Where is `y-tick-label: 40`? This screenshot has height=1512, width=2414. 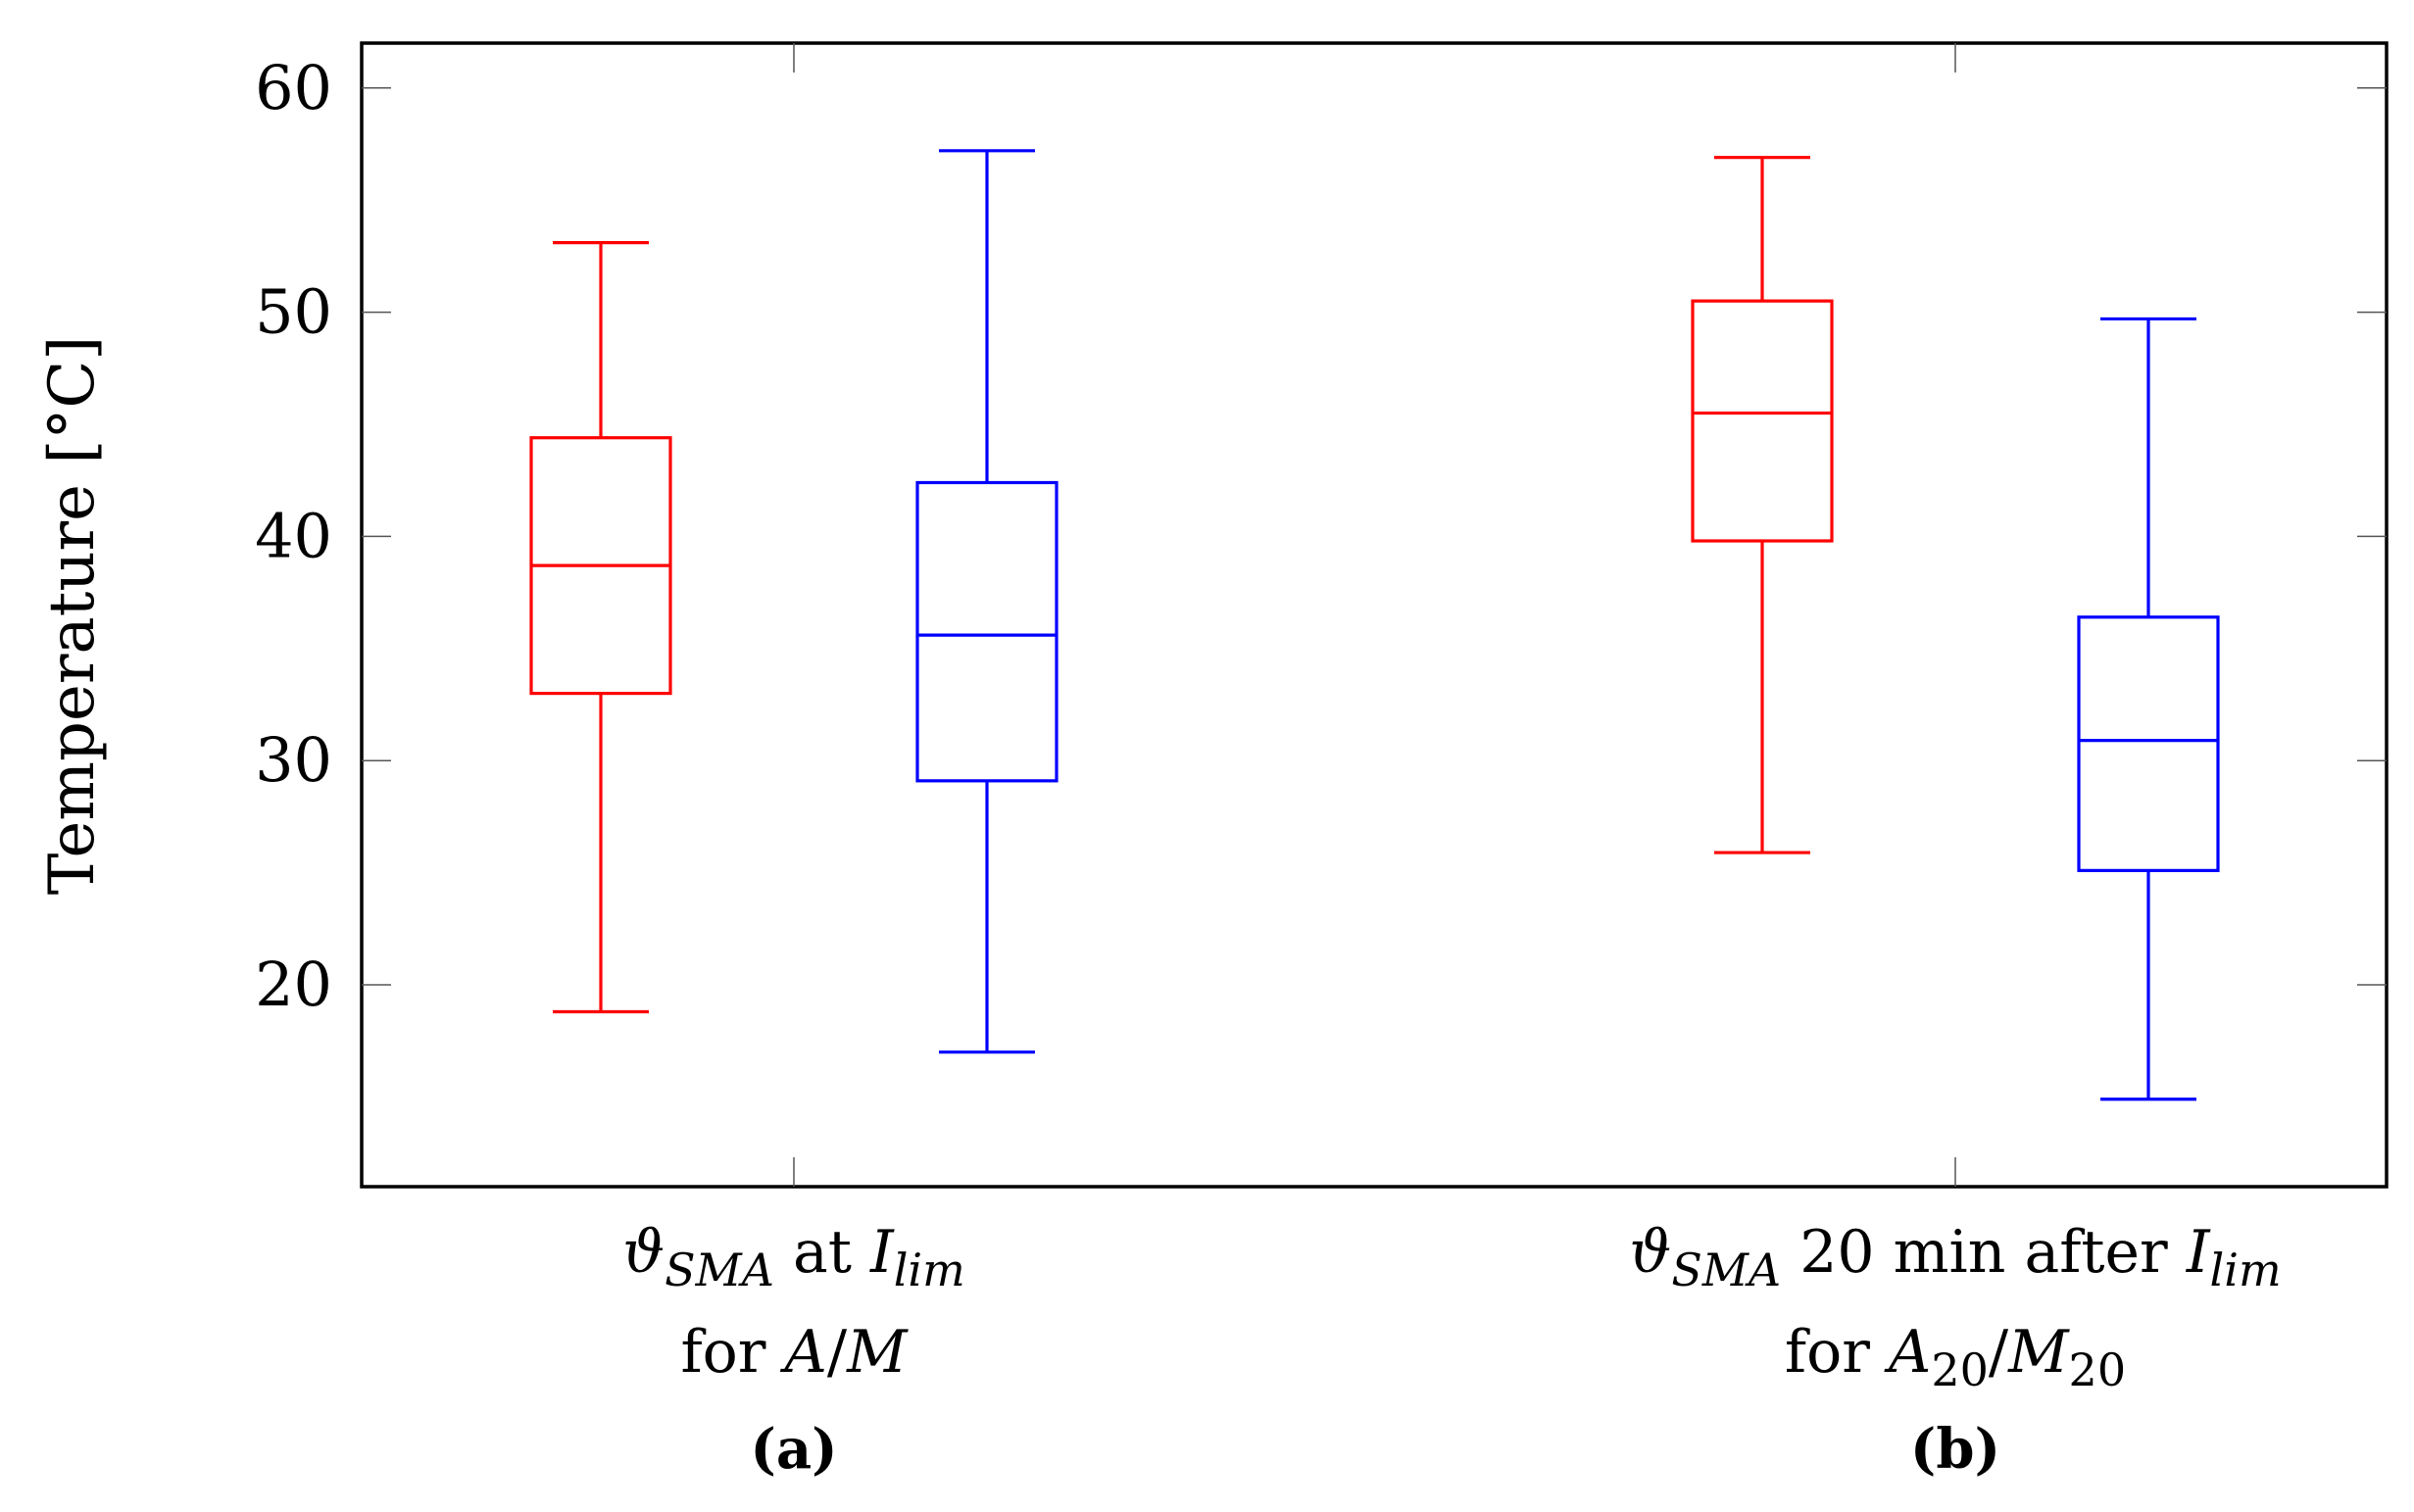
y-tick-label: 40 is located at coordinates (293, 535).